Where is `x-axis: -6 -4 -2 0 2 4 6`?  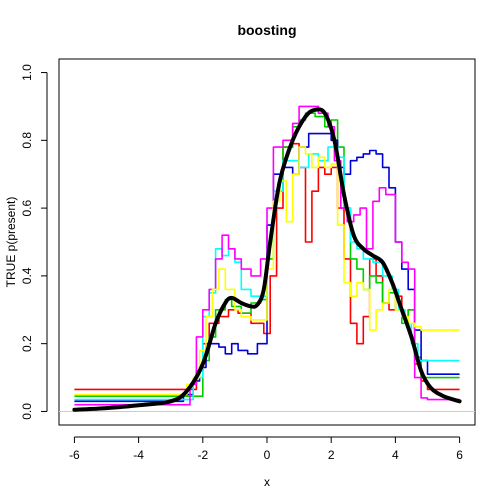
x-axis: -6 -4 -2 0 2 4 6 is located at coordinates (266, 449).